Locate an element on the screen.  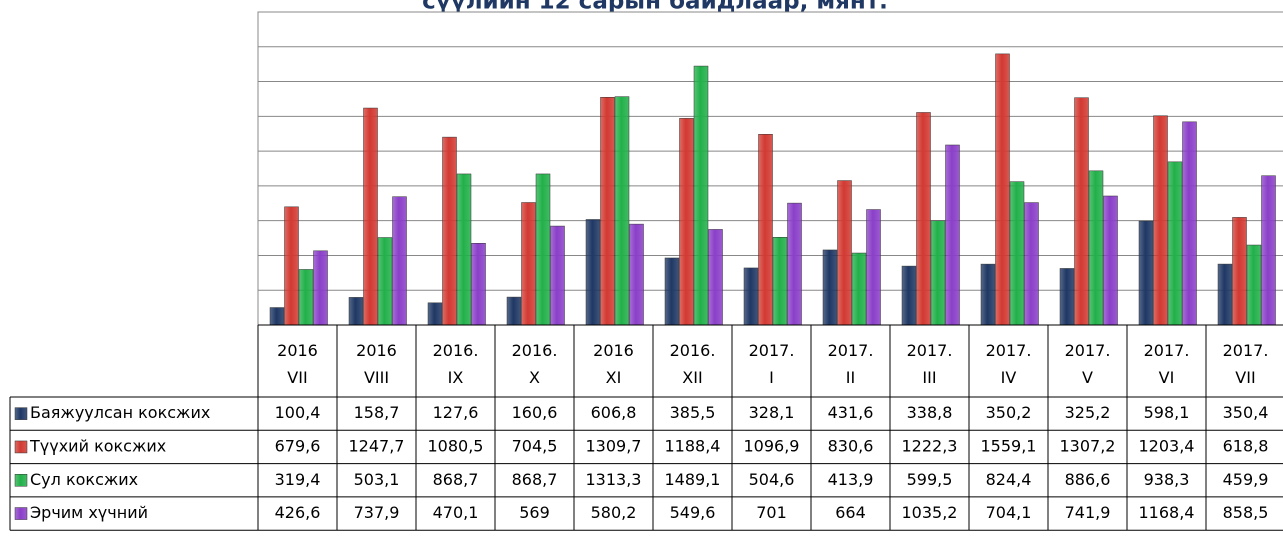
x-tick-label-line: II is located at coordinates (850, 377).